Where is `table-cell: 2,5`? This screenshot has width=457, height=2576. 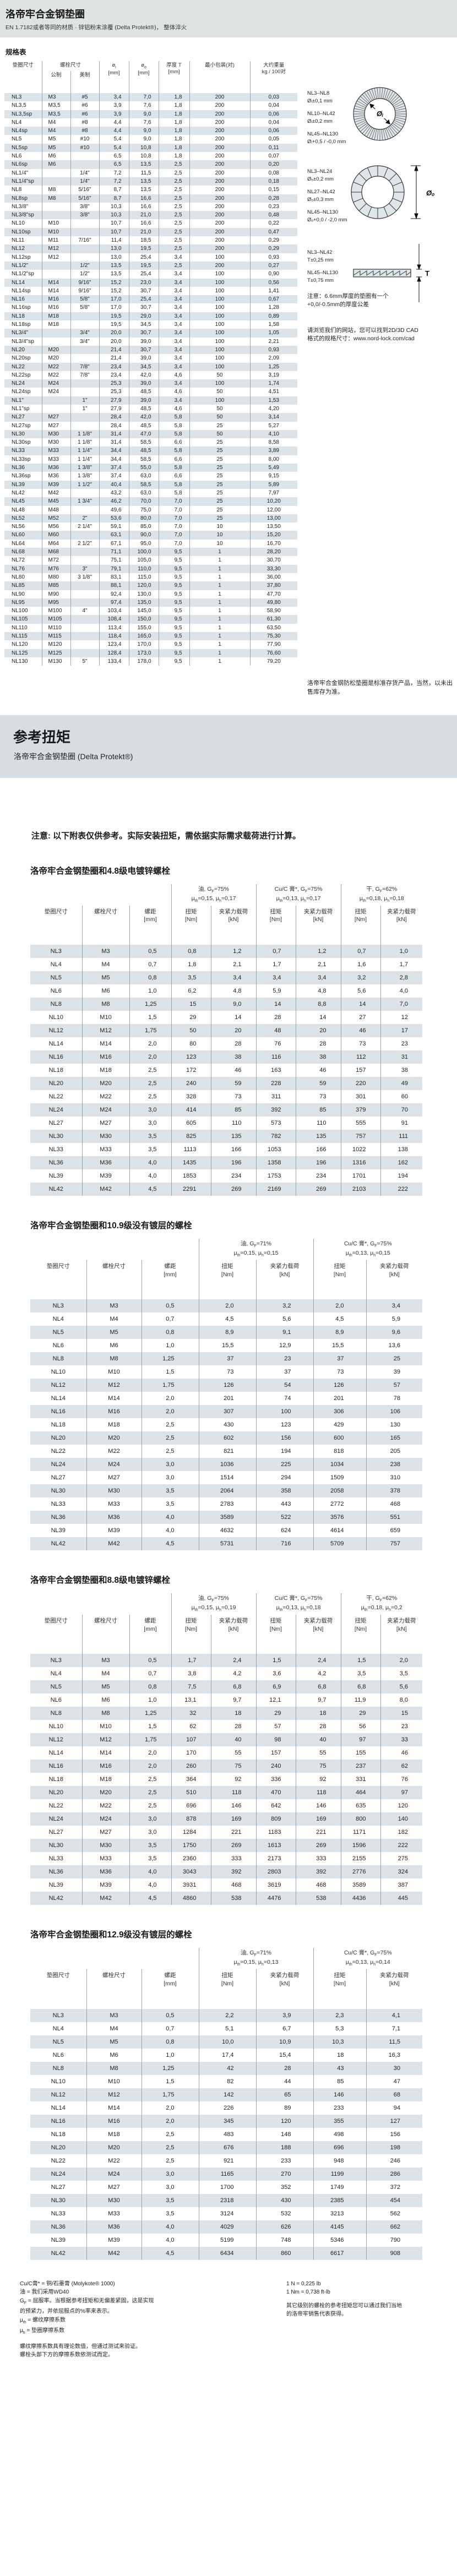
table-cell: 2,5 is located at coordinates (174, 248).